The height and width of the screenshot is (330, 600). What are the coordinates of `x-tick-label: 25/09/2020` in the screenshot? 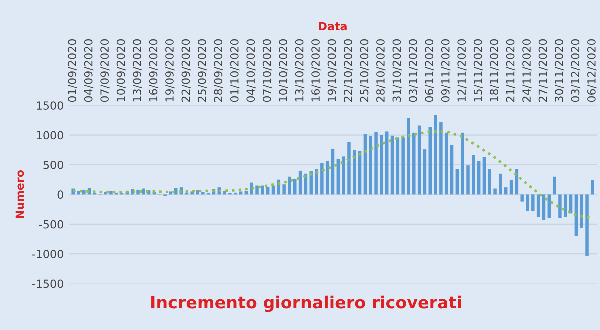 It's located at (203, 71).